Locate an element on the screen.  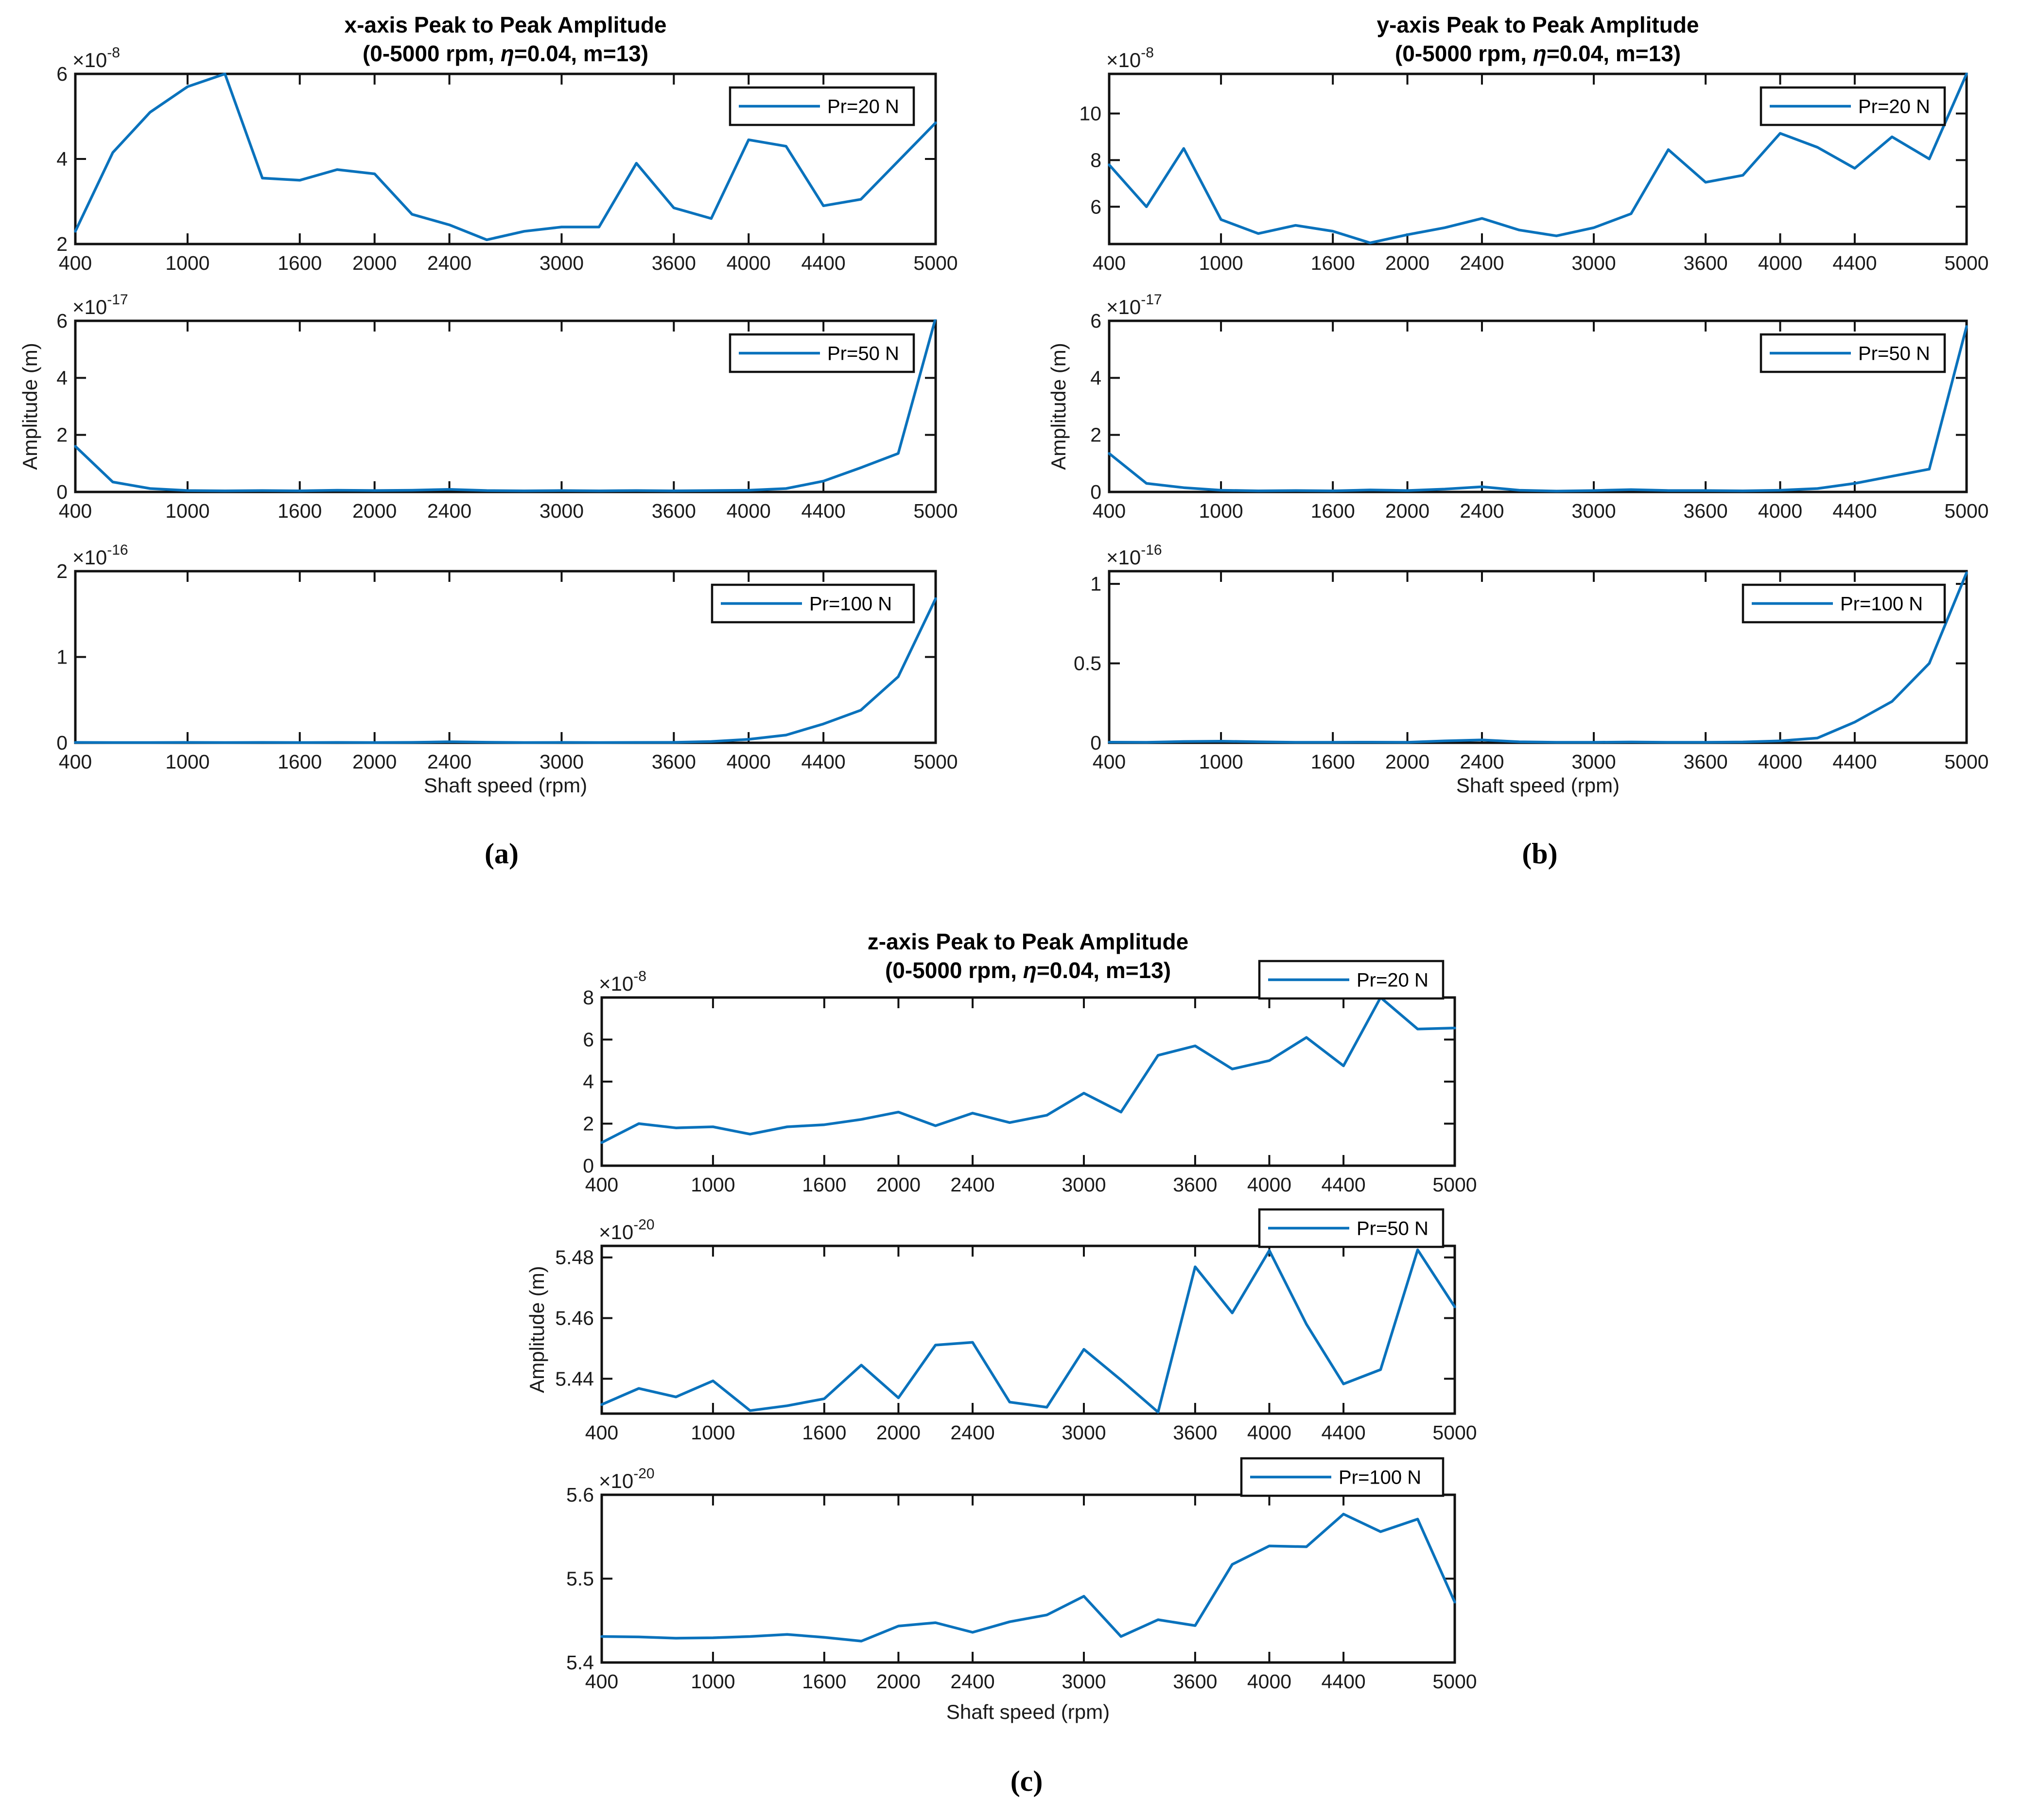
y-tick-label: 10 is located at coordinates (1090, 114).